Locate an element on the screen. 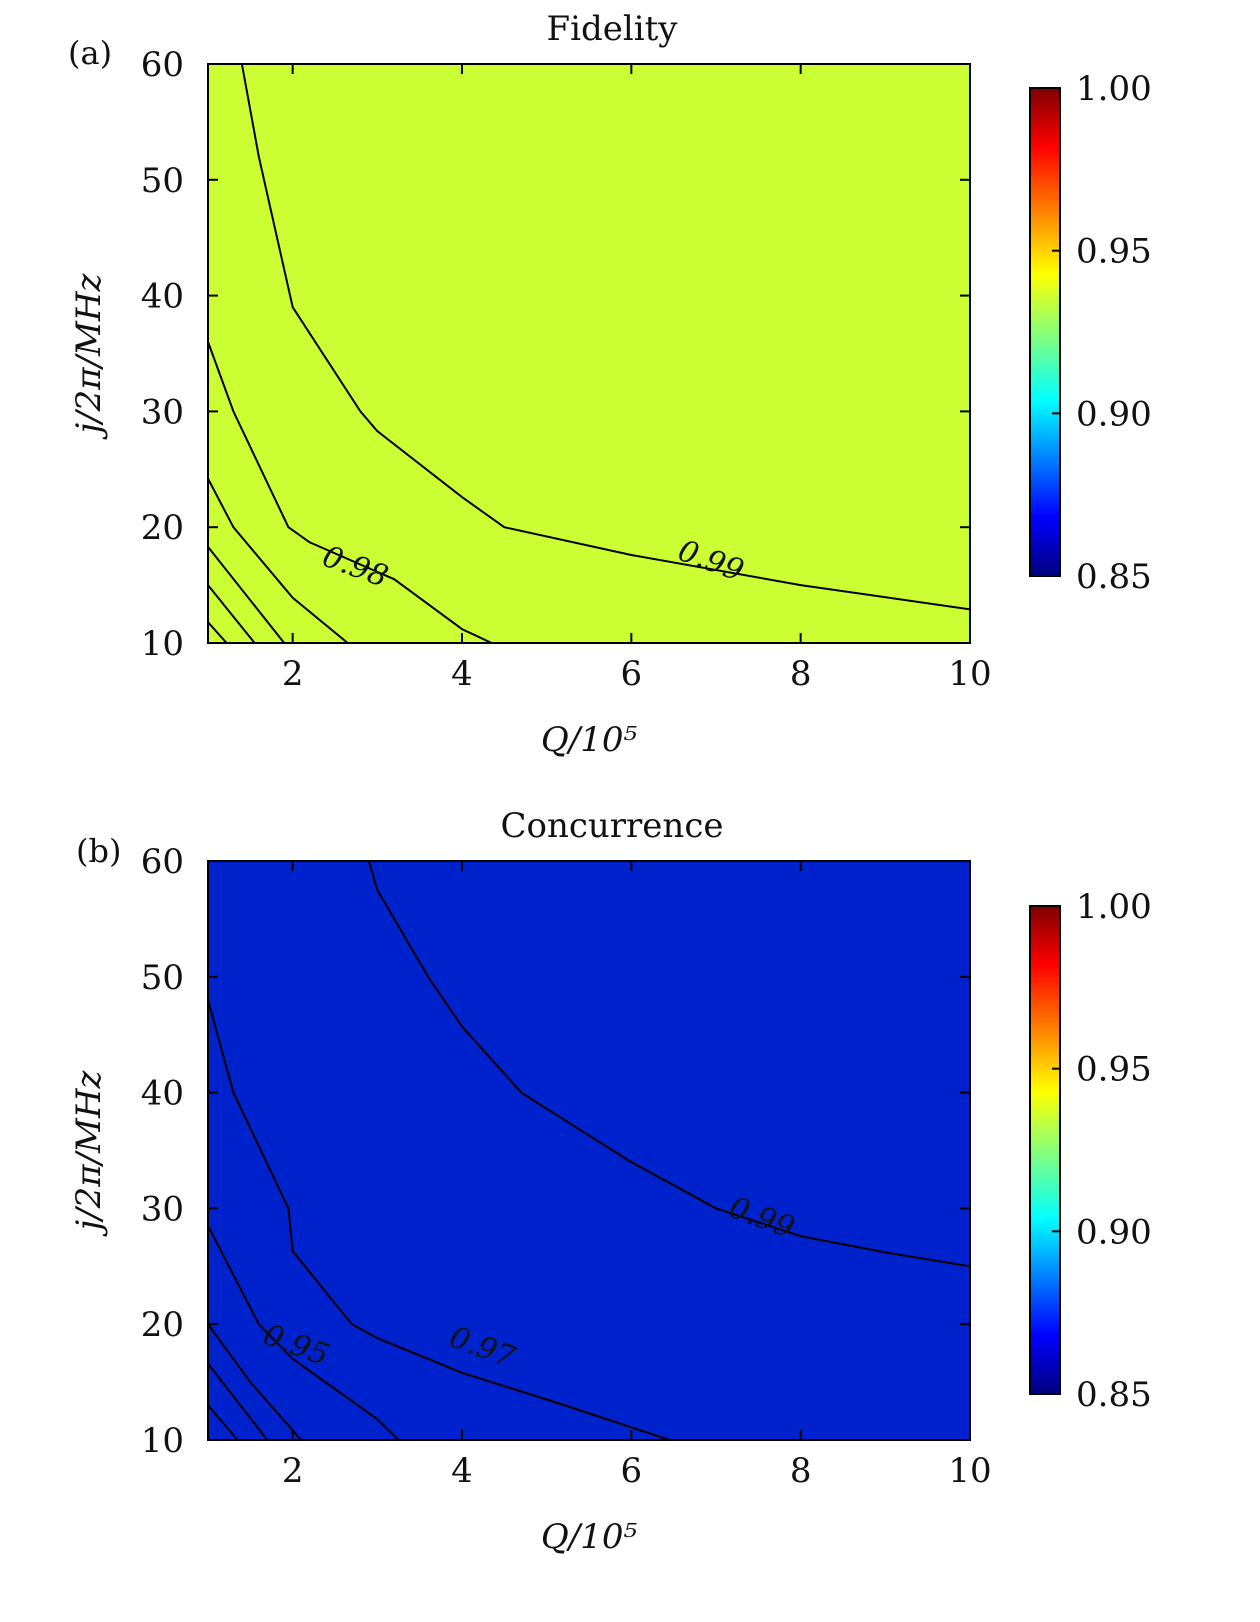  chart-title-concurrence: Concurrence is located at coordinates (611, 826).